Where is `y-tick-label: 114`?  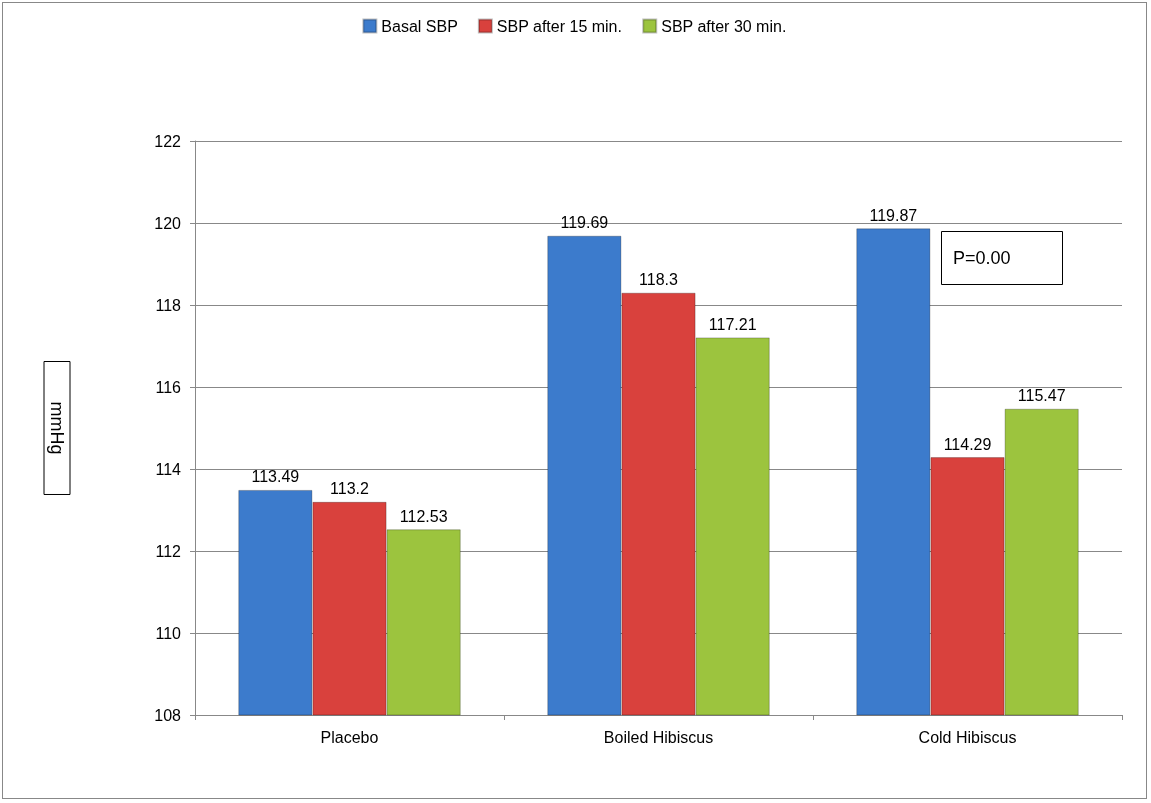 y-tick-label: 114 is located at coordinates (168, 469).